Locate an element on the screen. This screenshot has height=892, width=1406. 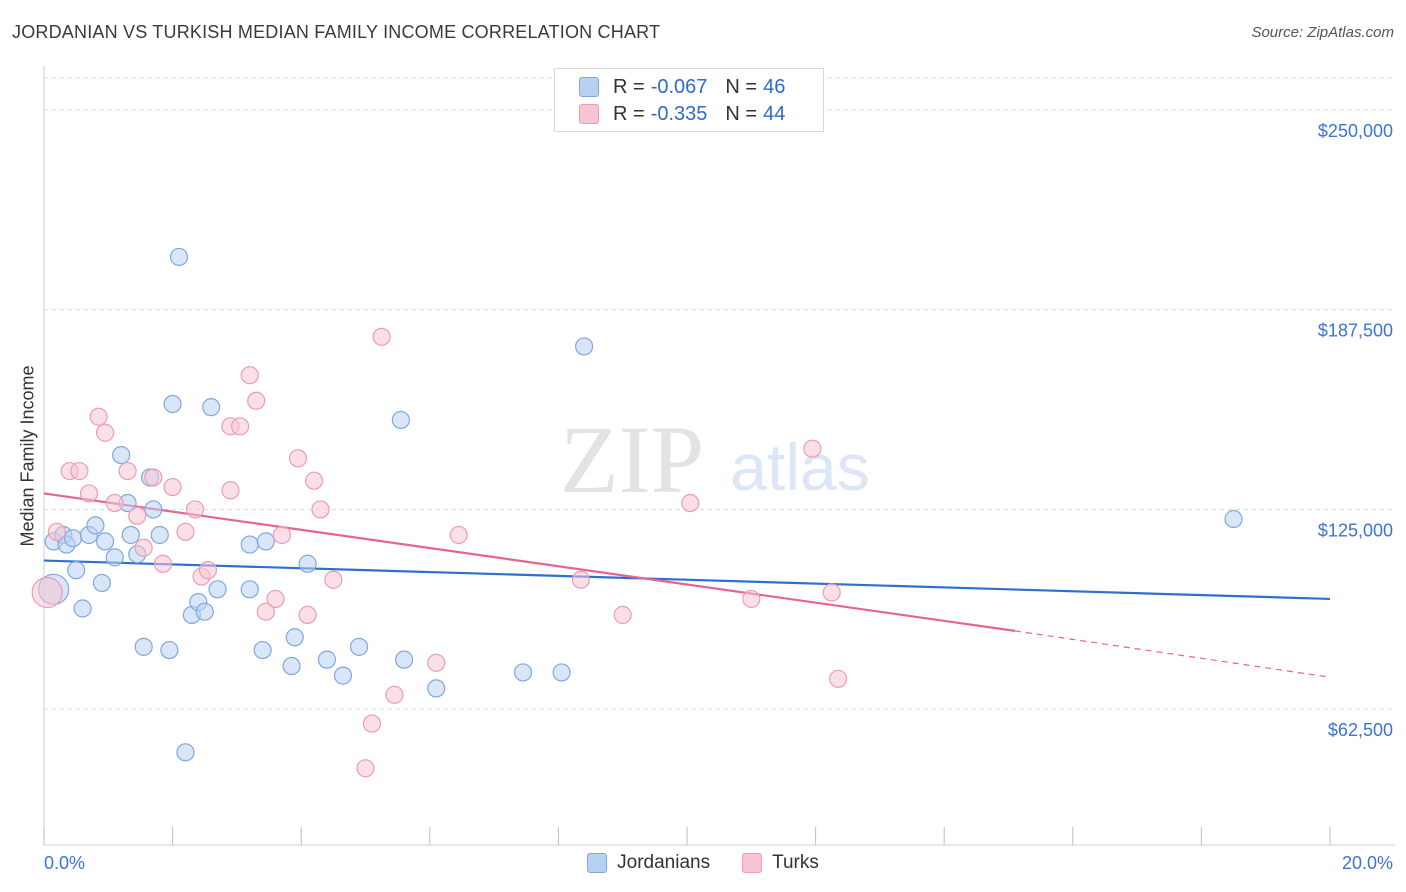
r-value: -0.067 is located at coordinates (679, 86).